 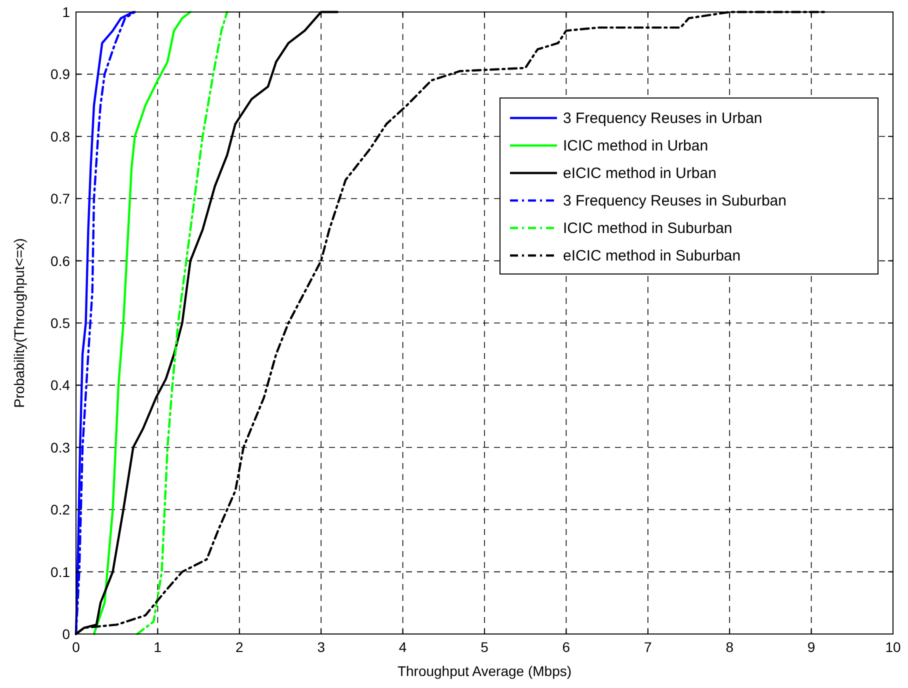 I want to click on x-tick-label: 10, so click(x=893, y=647).